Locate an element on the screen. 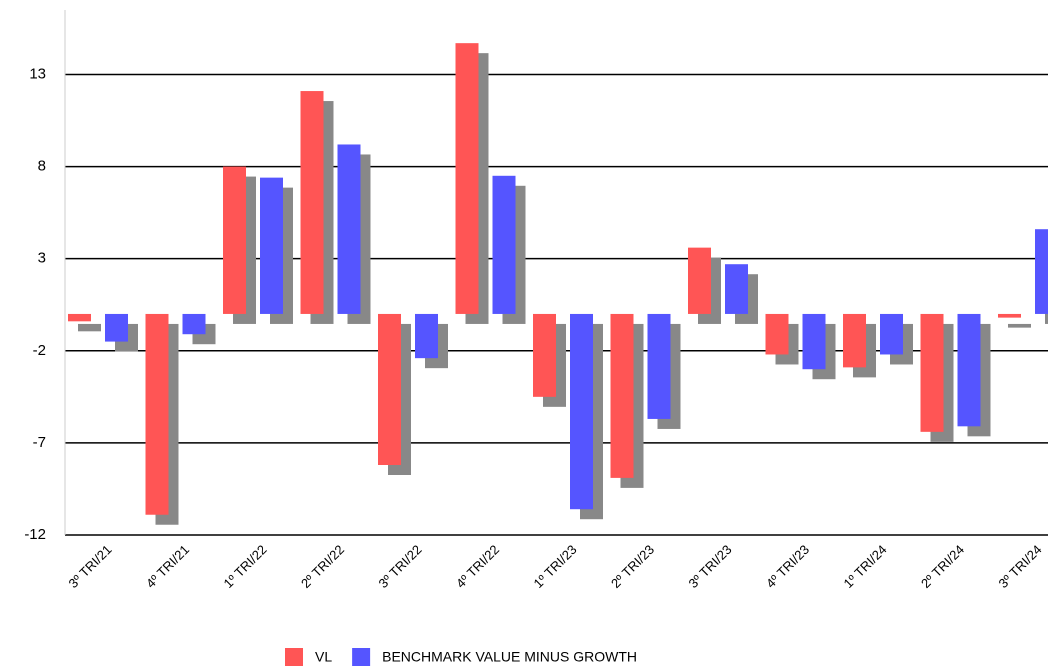 This screenshot has height=669, width=1048. y-tick-label: 3 is located at coordinates (42, 258).